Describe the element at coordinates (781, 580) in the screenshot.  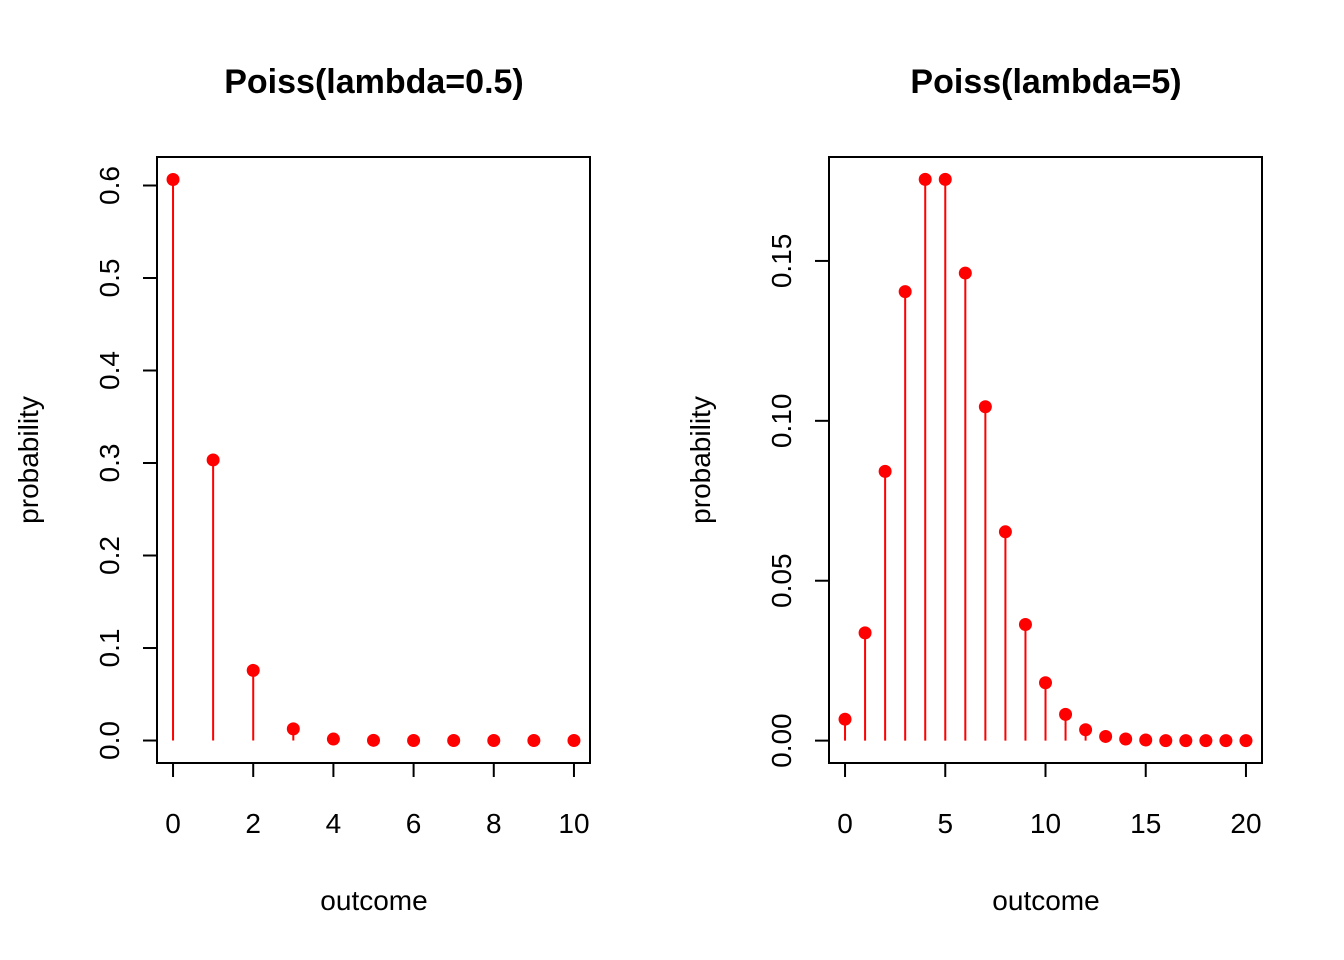
I see `y-tick-label: 0.05` at that location.